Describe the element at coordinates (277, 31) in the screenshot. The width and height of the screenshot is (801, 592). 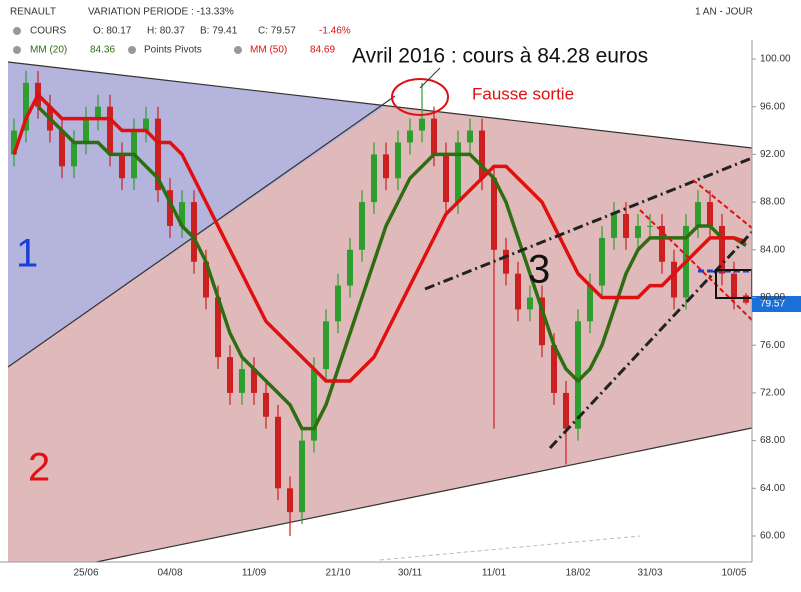
I see `close: C: 79.57` at that location.